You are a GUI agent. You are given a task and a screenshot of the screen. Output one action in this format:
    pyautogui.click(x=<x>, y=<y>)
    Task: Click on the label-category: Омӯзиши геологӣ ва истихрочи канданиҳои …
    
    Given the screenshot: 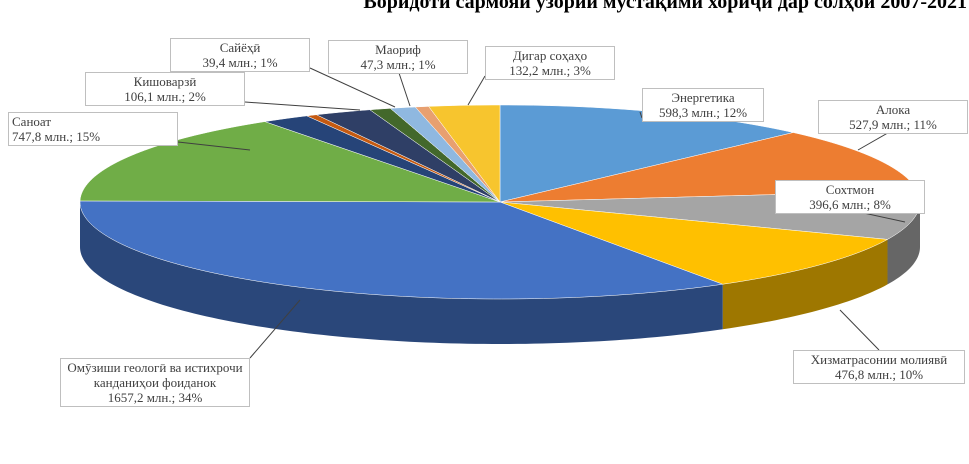 What is the action you would take?
    pyautogui.click(x=155, y=375)
    